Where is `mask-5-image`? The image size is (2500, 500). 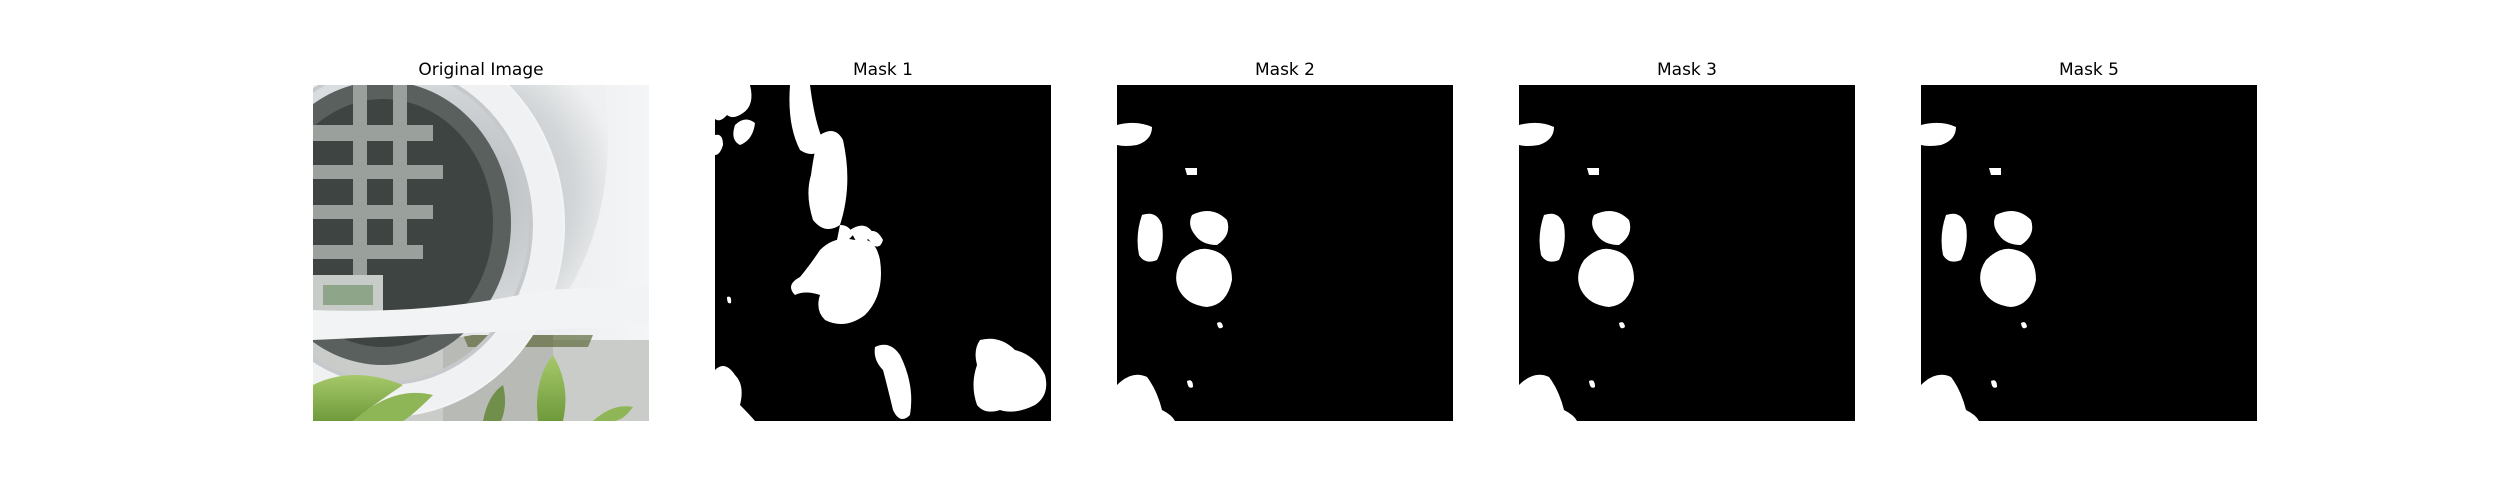
mask-5-image is located at coordinates (2089, 253).